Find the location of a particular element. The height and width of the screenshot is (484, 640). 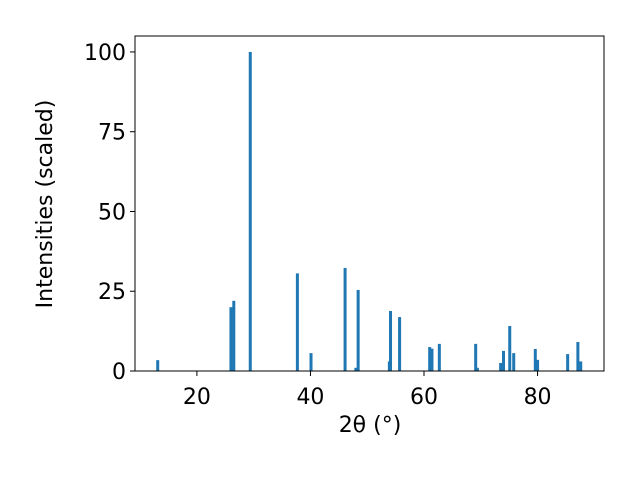

y-axis-label: Intensities (scaled) is located at coordinates (45, 204).